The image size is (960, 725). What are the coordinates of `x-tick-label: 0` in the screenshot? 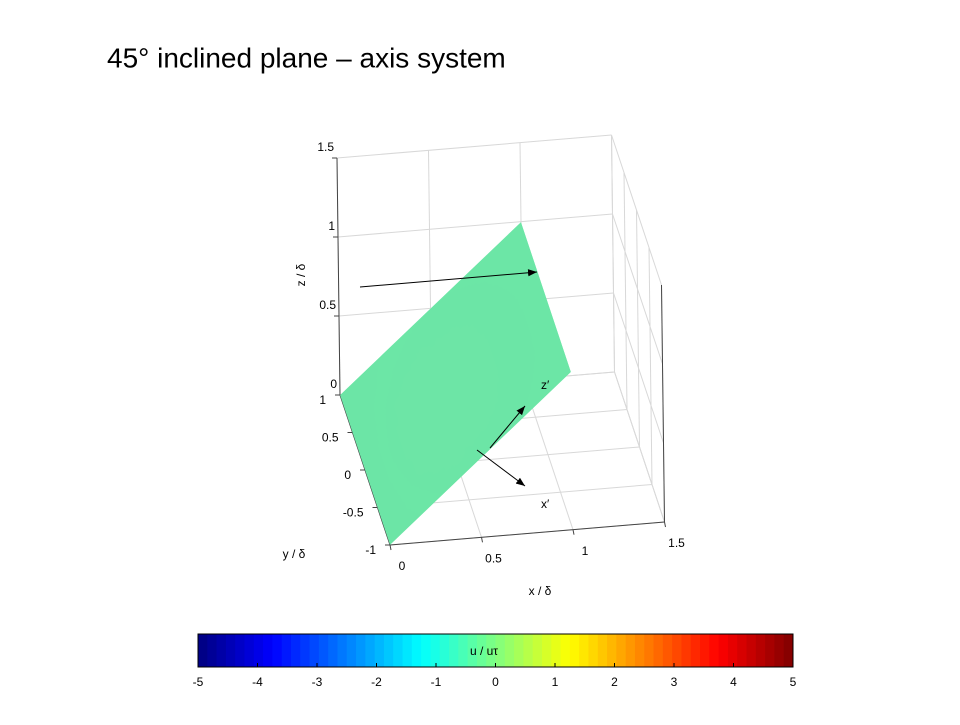 It's located at (402, 566).